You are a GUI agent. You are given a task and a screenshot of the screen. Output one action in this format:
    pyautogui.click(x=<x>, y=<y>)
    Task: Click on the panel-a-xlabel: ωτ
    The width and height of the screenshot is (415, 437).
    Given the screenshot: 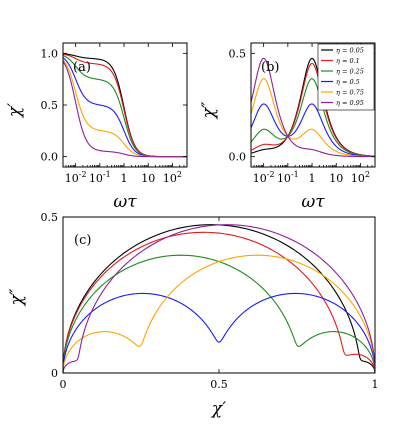 What is the action you would take?
    pyautogui.click(x=125, y=202)
    